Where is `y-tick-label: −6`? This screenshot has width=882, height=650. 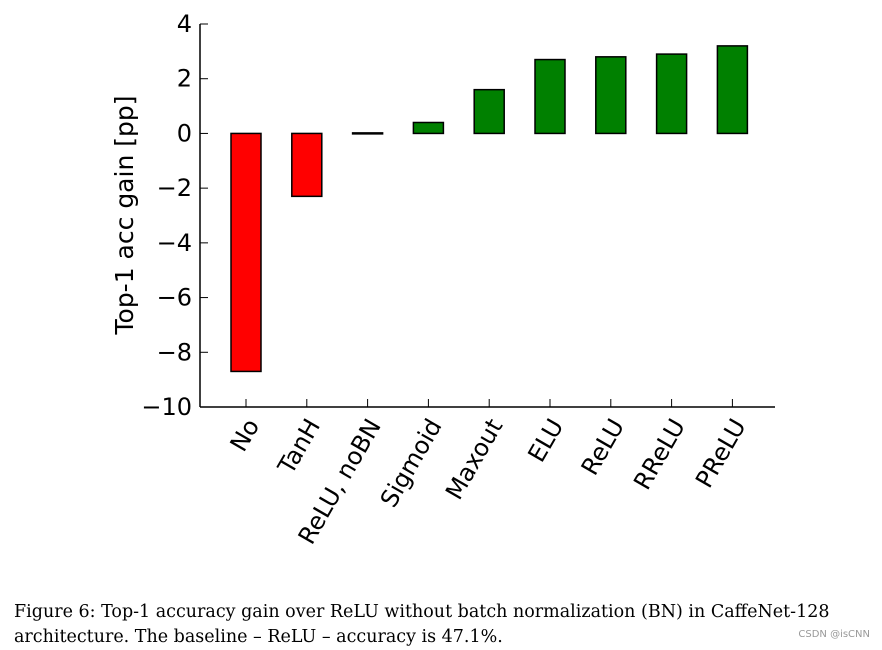
y-tick-label: −6 is located at coordinates (174, 298).